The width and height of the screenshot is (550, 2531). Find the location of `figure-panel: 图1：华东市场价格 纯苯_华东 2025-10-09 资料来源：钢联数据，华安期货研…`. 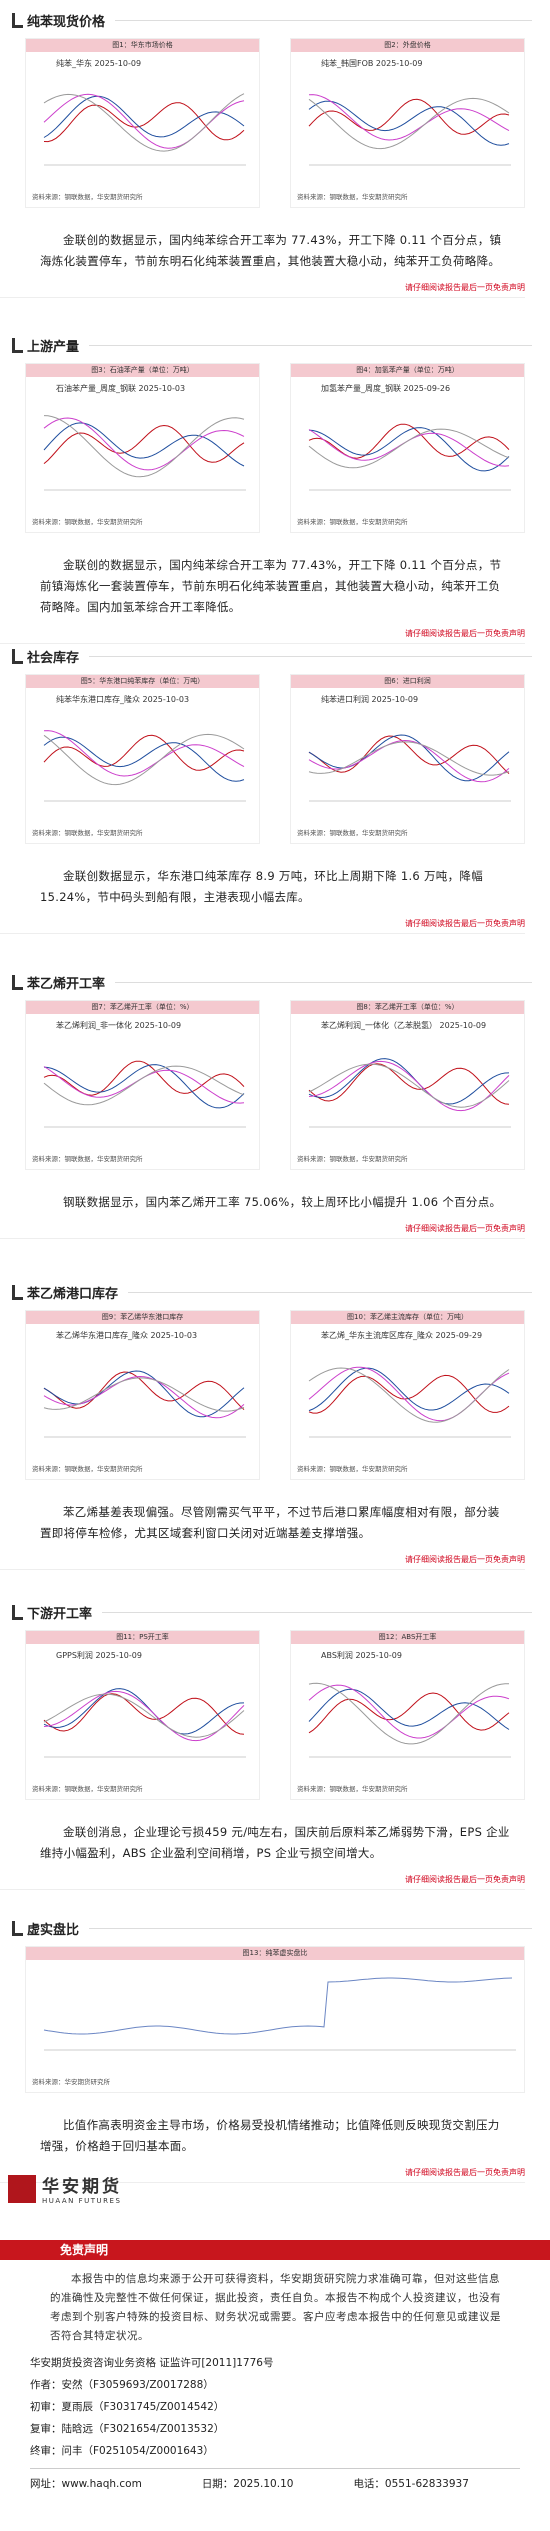

figure-panel: 图1：华东市场价格 纯苯_华东 2025-10-09 资料来源：钢联数据，华安期货研… is located at coordinates (142, 123).